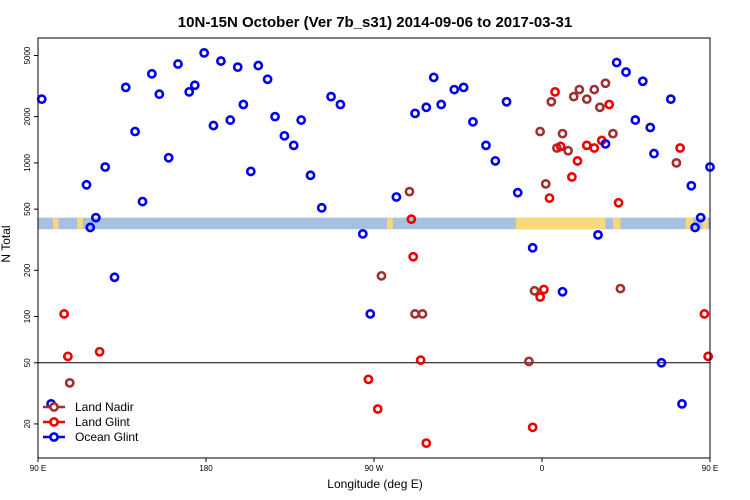 The width and height of the screenshot is (750, 500). I want to click on x-tick-label: 0, so click(542, 468).